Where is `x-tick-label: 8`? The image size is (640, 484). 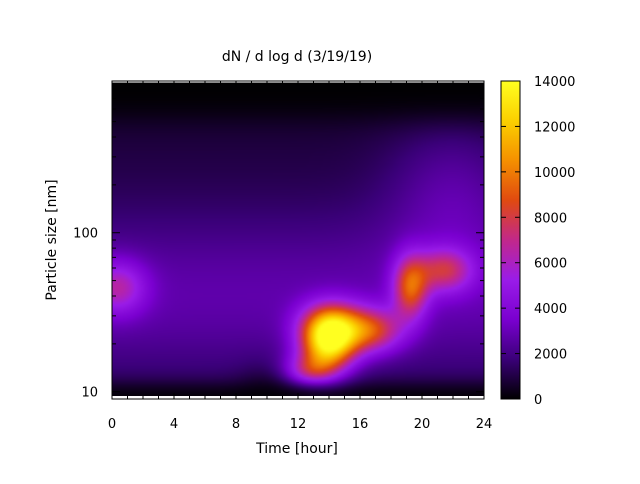
x-tick-label: 8 is located at coordinates (236, 424).